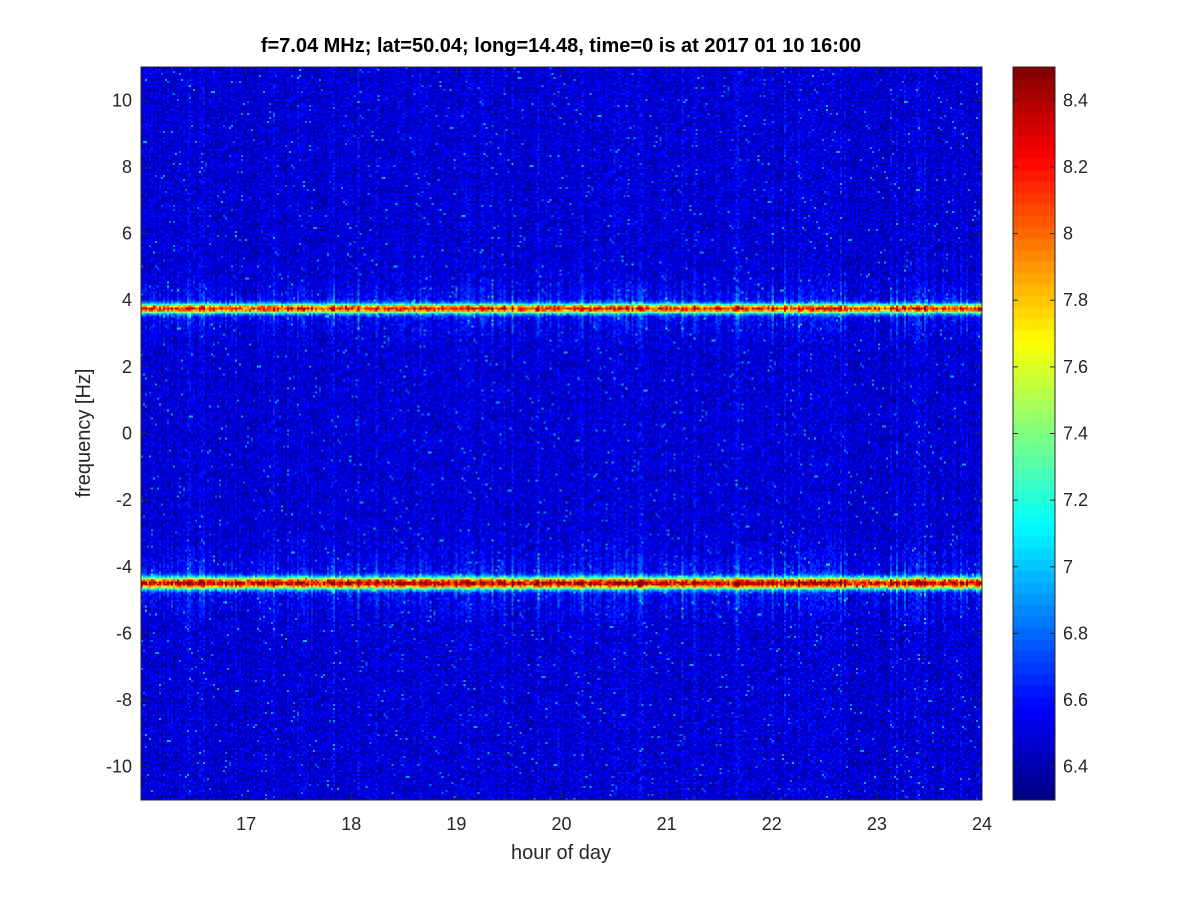 This screenshot has height=900, width=1200. I want to click on x-tick-label: 23, so click(877, 824).